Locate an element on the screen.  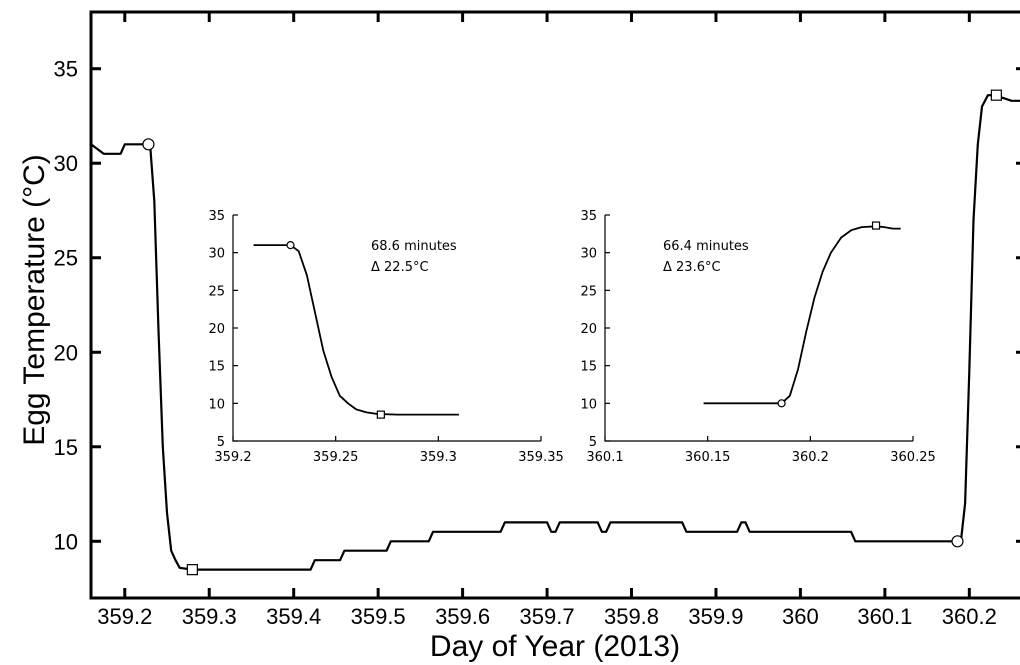
x-axis-title: Day of Year (2013) is located at coordinates (555, 646).